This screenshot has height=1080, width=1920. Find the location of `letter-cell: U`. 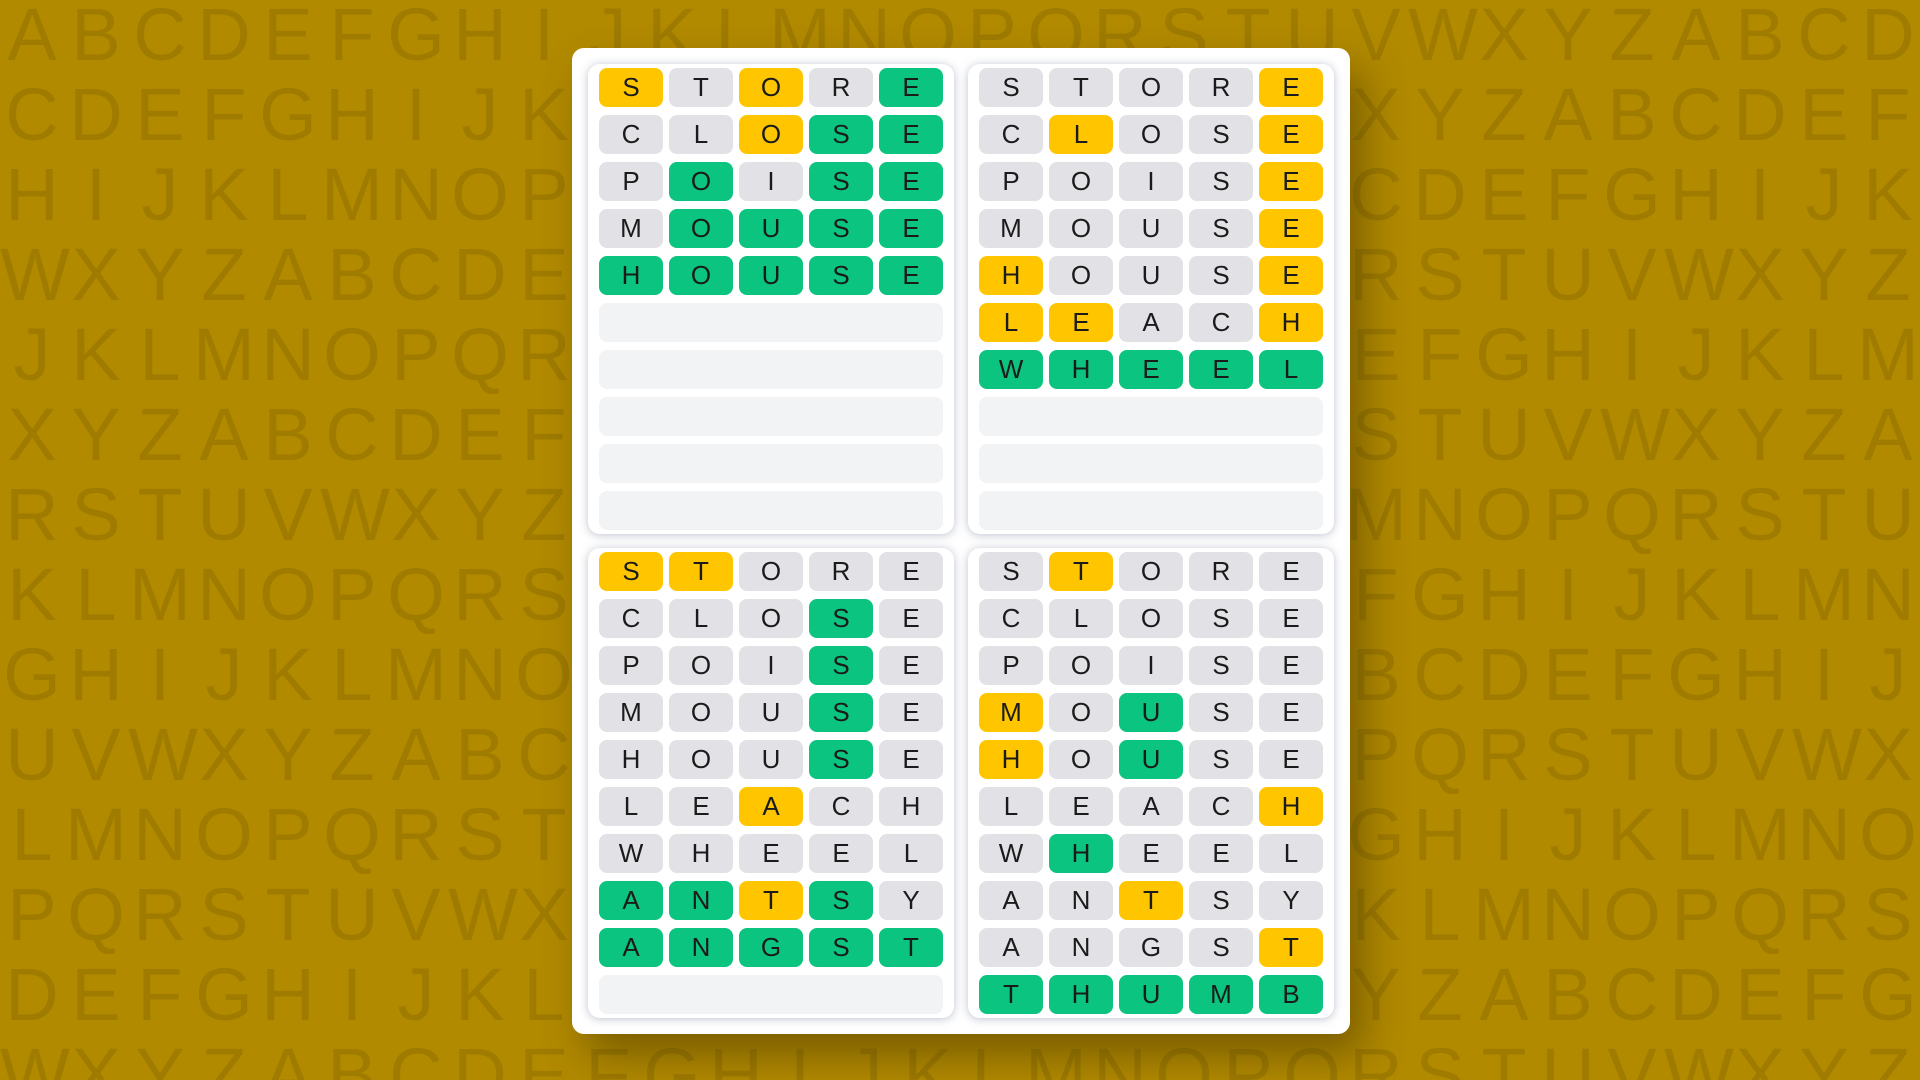

letter-cell: U is located at coordinates (1151, 759).